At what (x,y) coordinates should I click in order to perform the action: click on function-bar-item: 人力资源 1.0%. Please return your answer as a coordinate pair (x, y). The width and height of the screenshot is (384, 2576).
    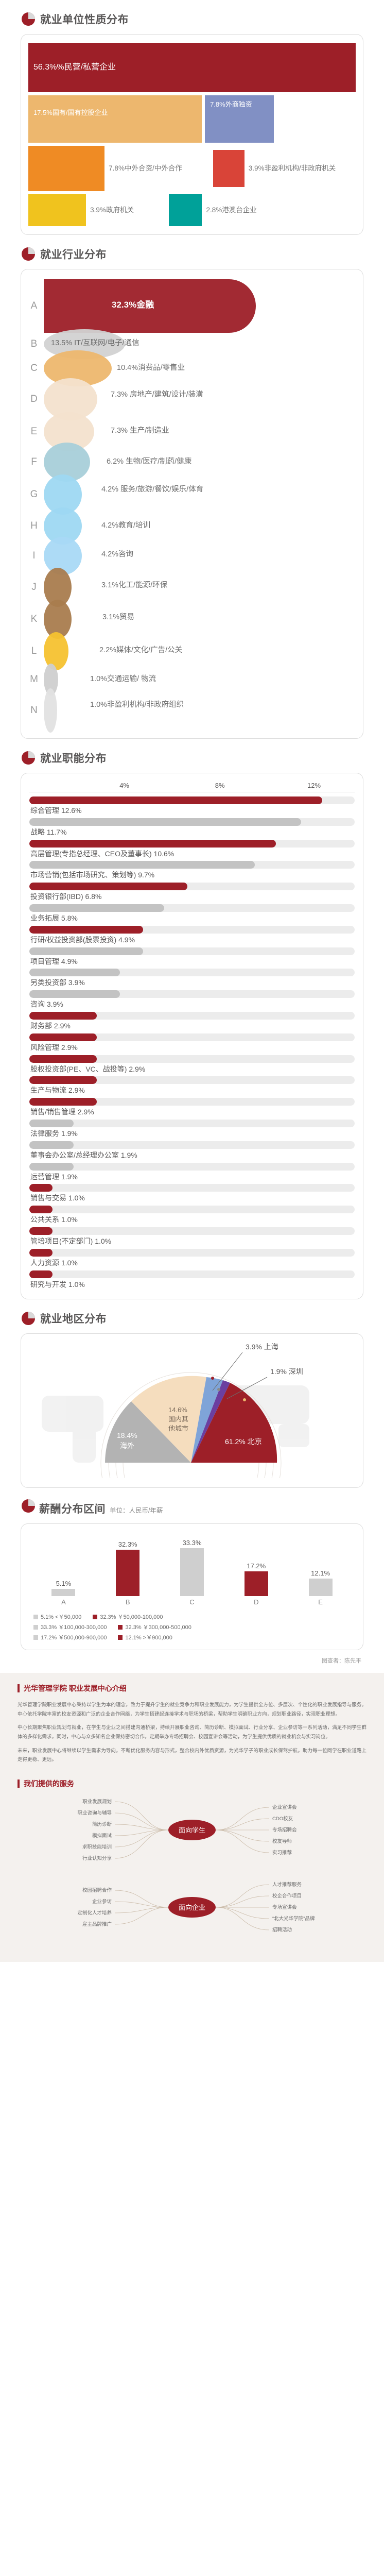
    Looking at the image, I should click on (192, 1259).